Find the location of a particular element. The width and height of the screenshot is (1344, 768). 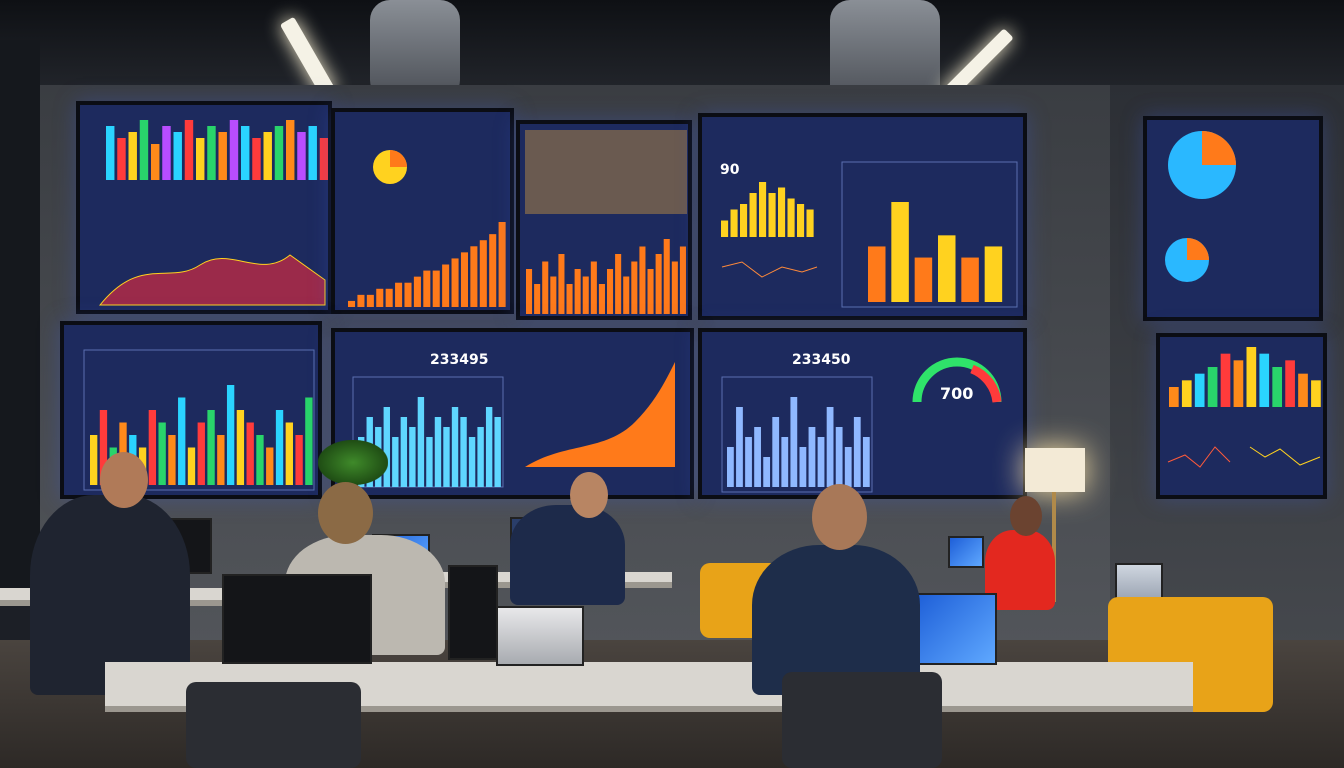

ceiling is located at coordinates (672, 47).